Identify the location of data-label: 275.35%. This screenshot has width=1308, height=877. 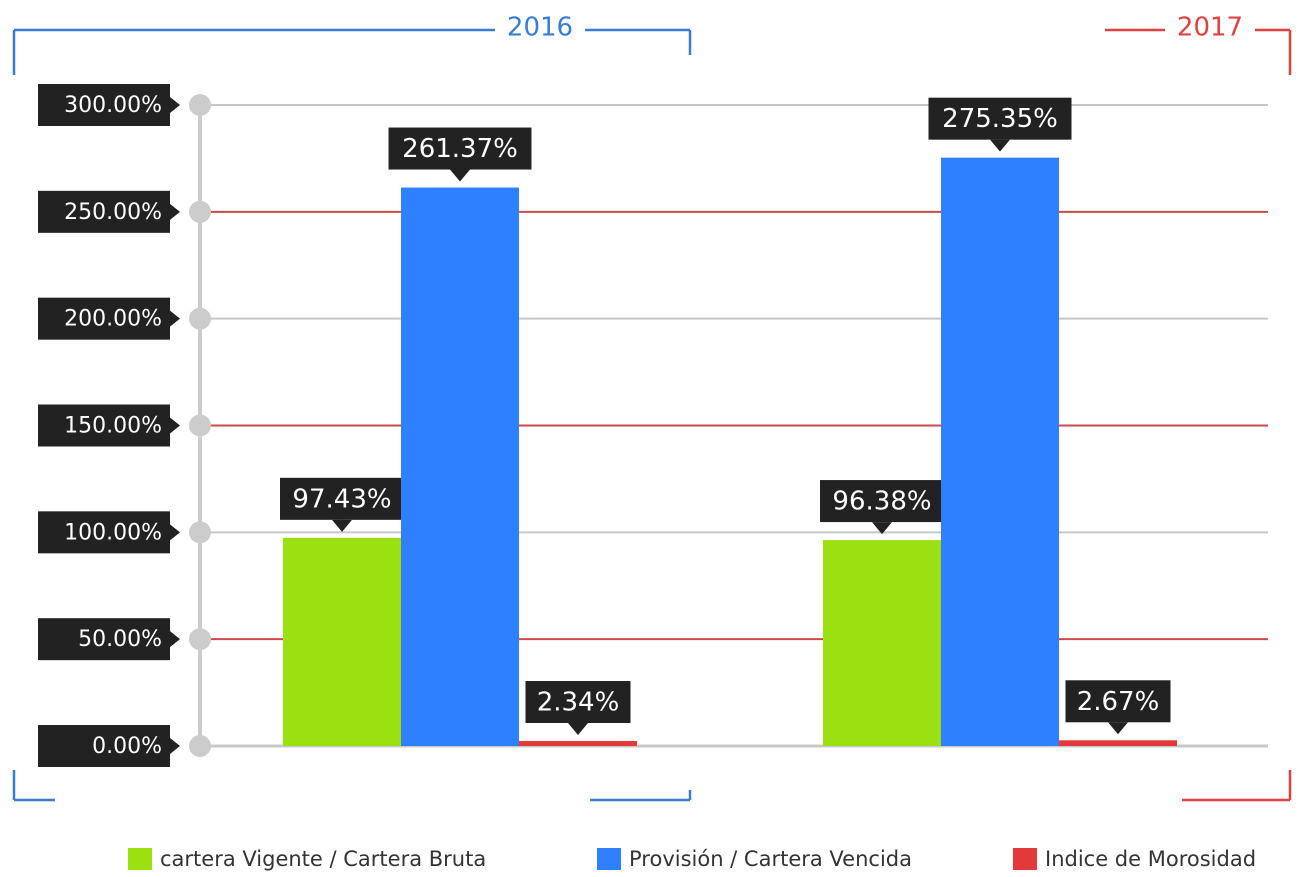
(1000, 119).